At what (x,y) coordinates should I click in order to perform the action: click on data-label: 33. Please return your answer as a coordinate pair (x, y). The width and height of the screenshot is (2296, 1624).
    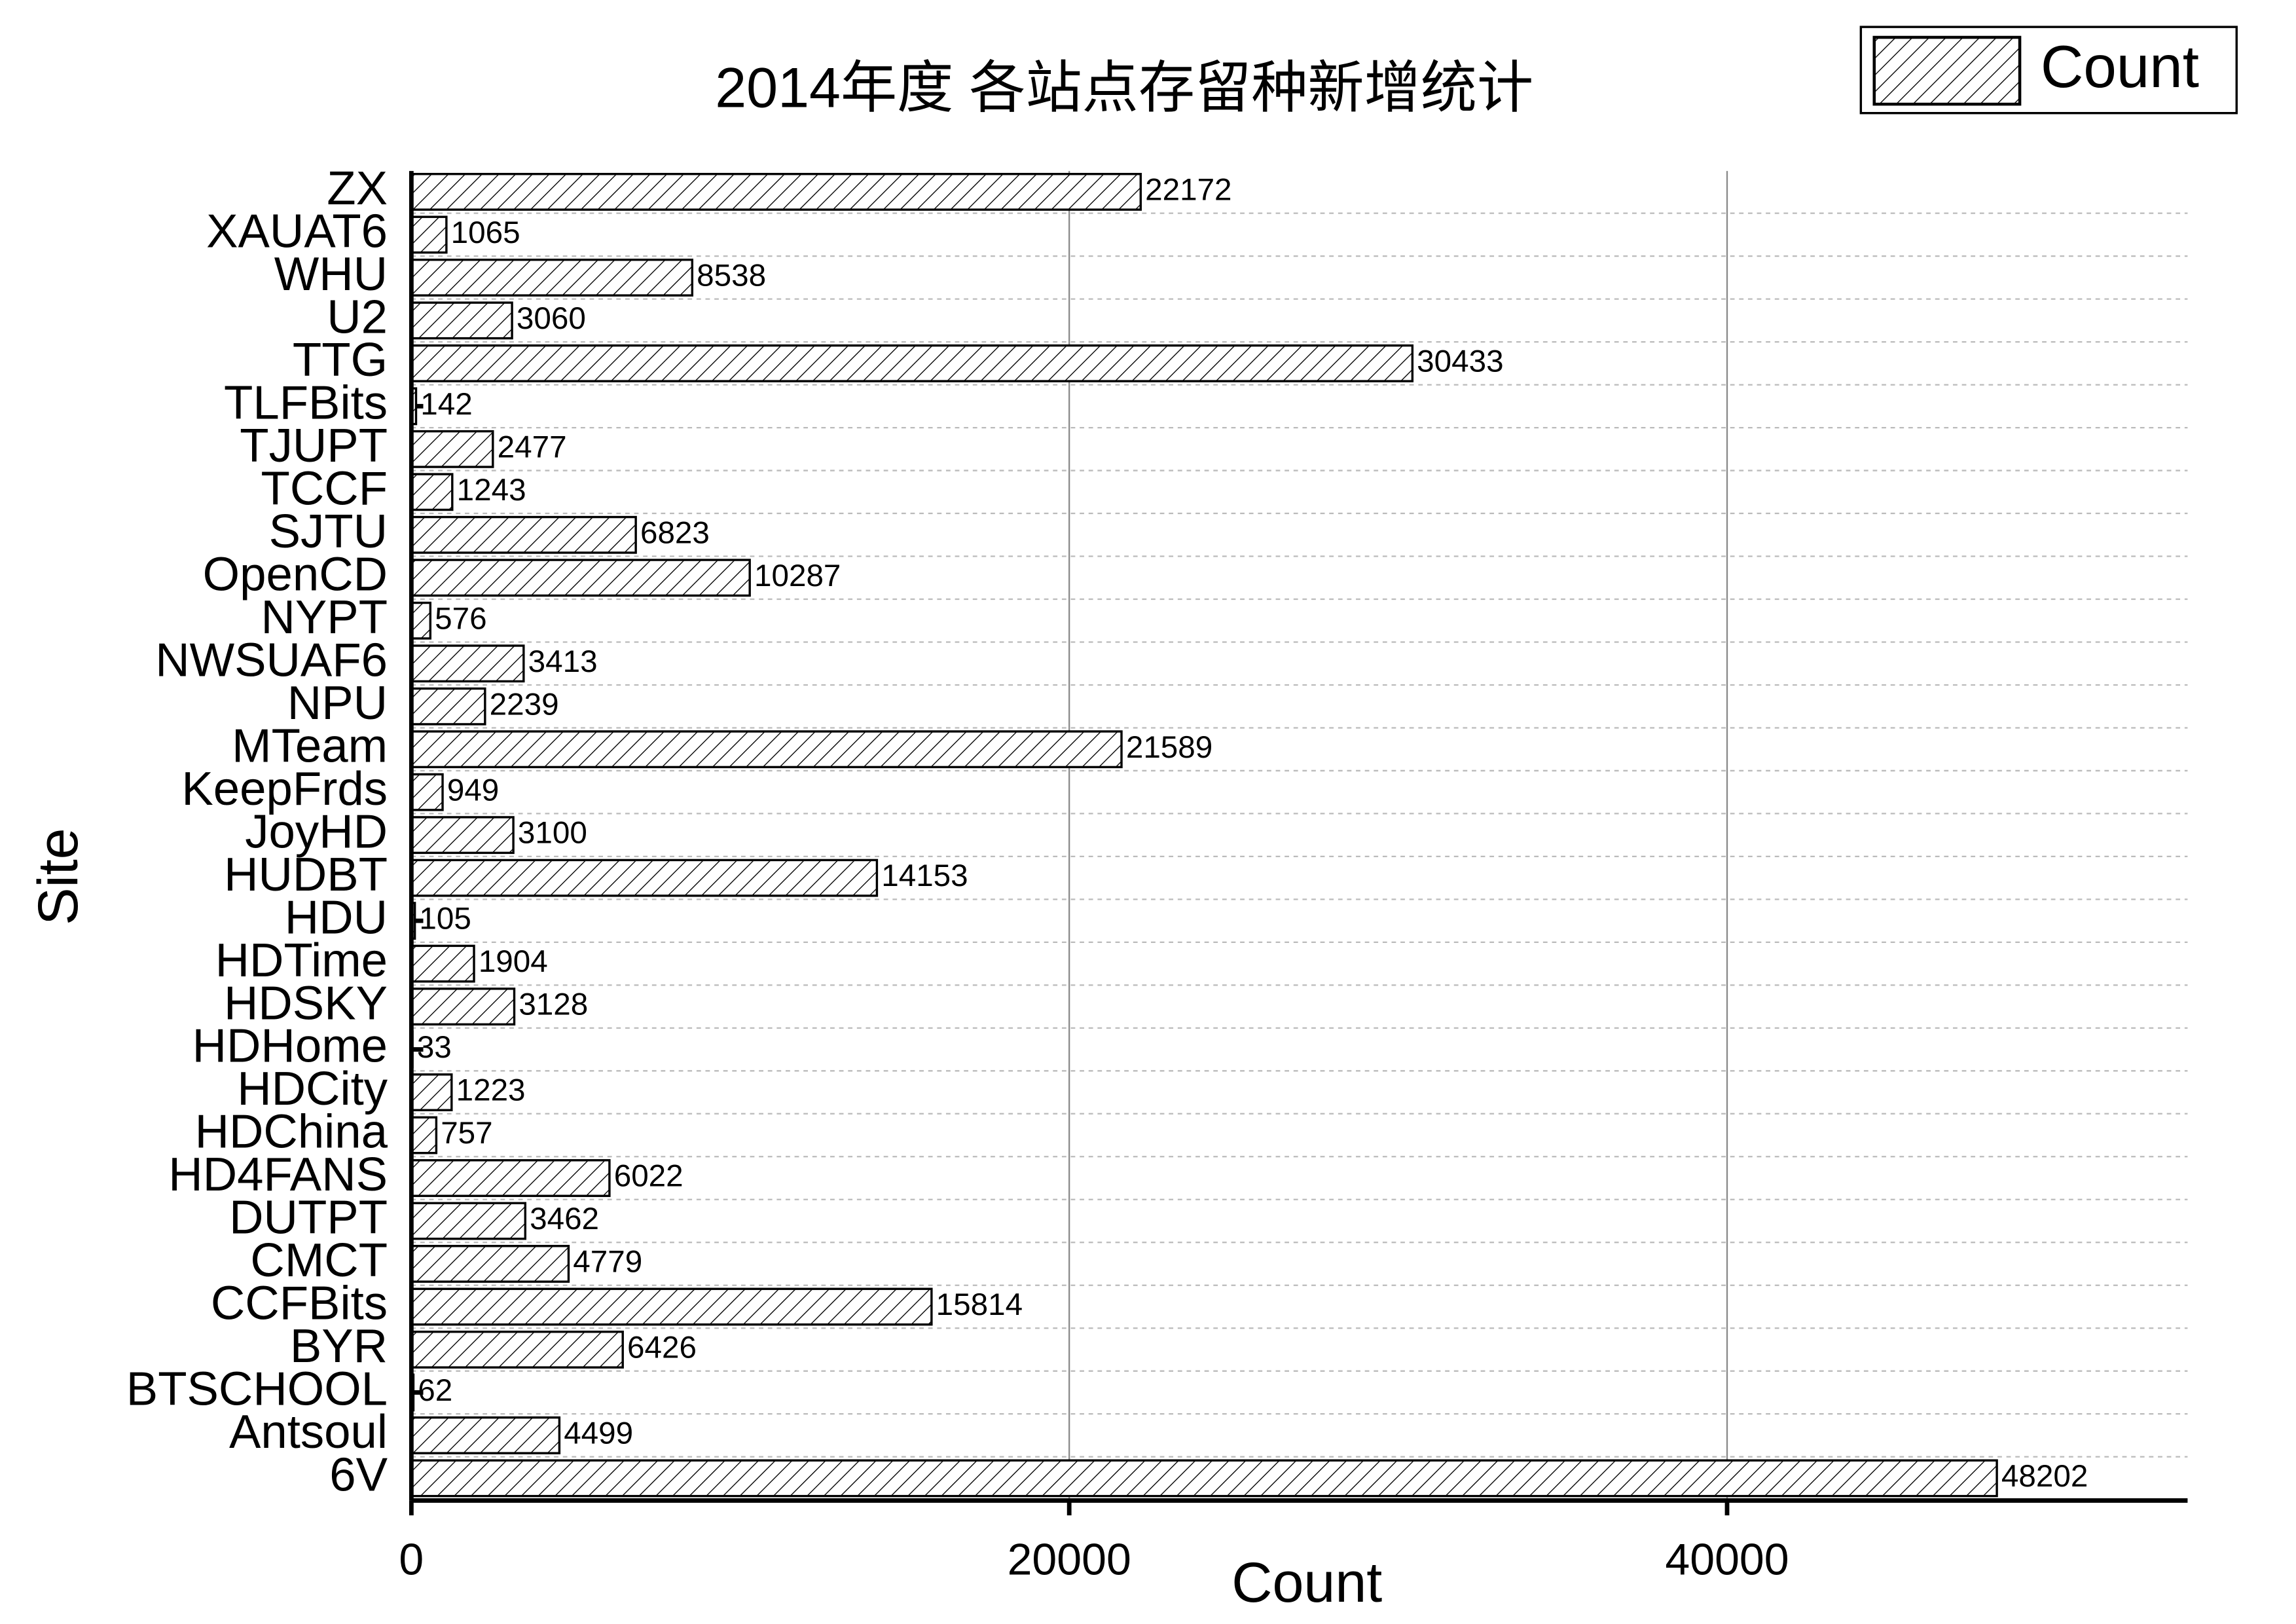
    Looking at the image, I should click on (434, 1047).